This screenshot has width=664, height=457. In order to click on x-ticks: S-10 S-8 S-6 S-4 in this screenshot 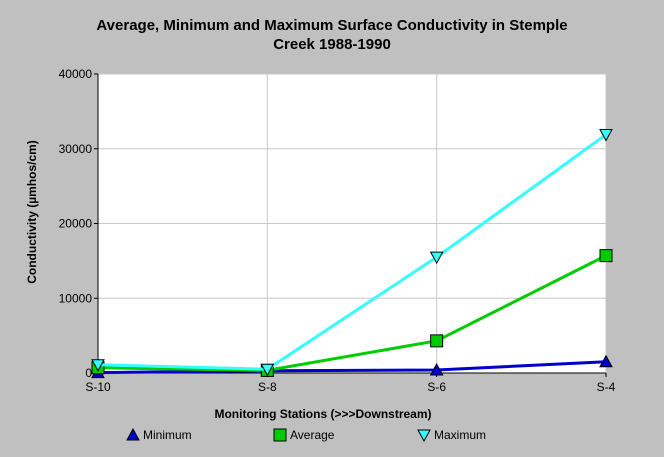, I will do `click(350, 383)`.